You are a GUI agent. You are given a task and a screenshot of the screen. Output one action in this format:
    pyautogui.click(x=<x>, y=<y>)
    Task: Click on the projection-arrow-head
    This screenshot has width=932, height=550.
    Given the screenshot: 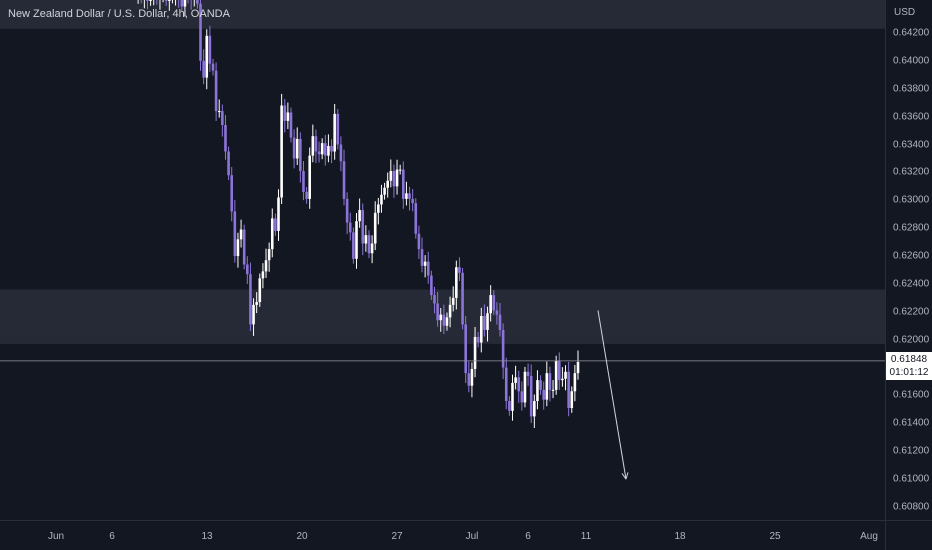 What is the action you would take?
    pyautogui.click(x=624, y=476)
    